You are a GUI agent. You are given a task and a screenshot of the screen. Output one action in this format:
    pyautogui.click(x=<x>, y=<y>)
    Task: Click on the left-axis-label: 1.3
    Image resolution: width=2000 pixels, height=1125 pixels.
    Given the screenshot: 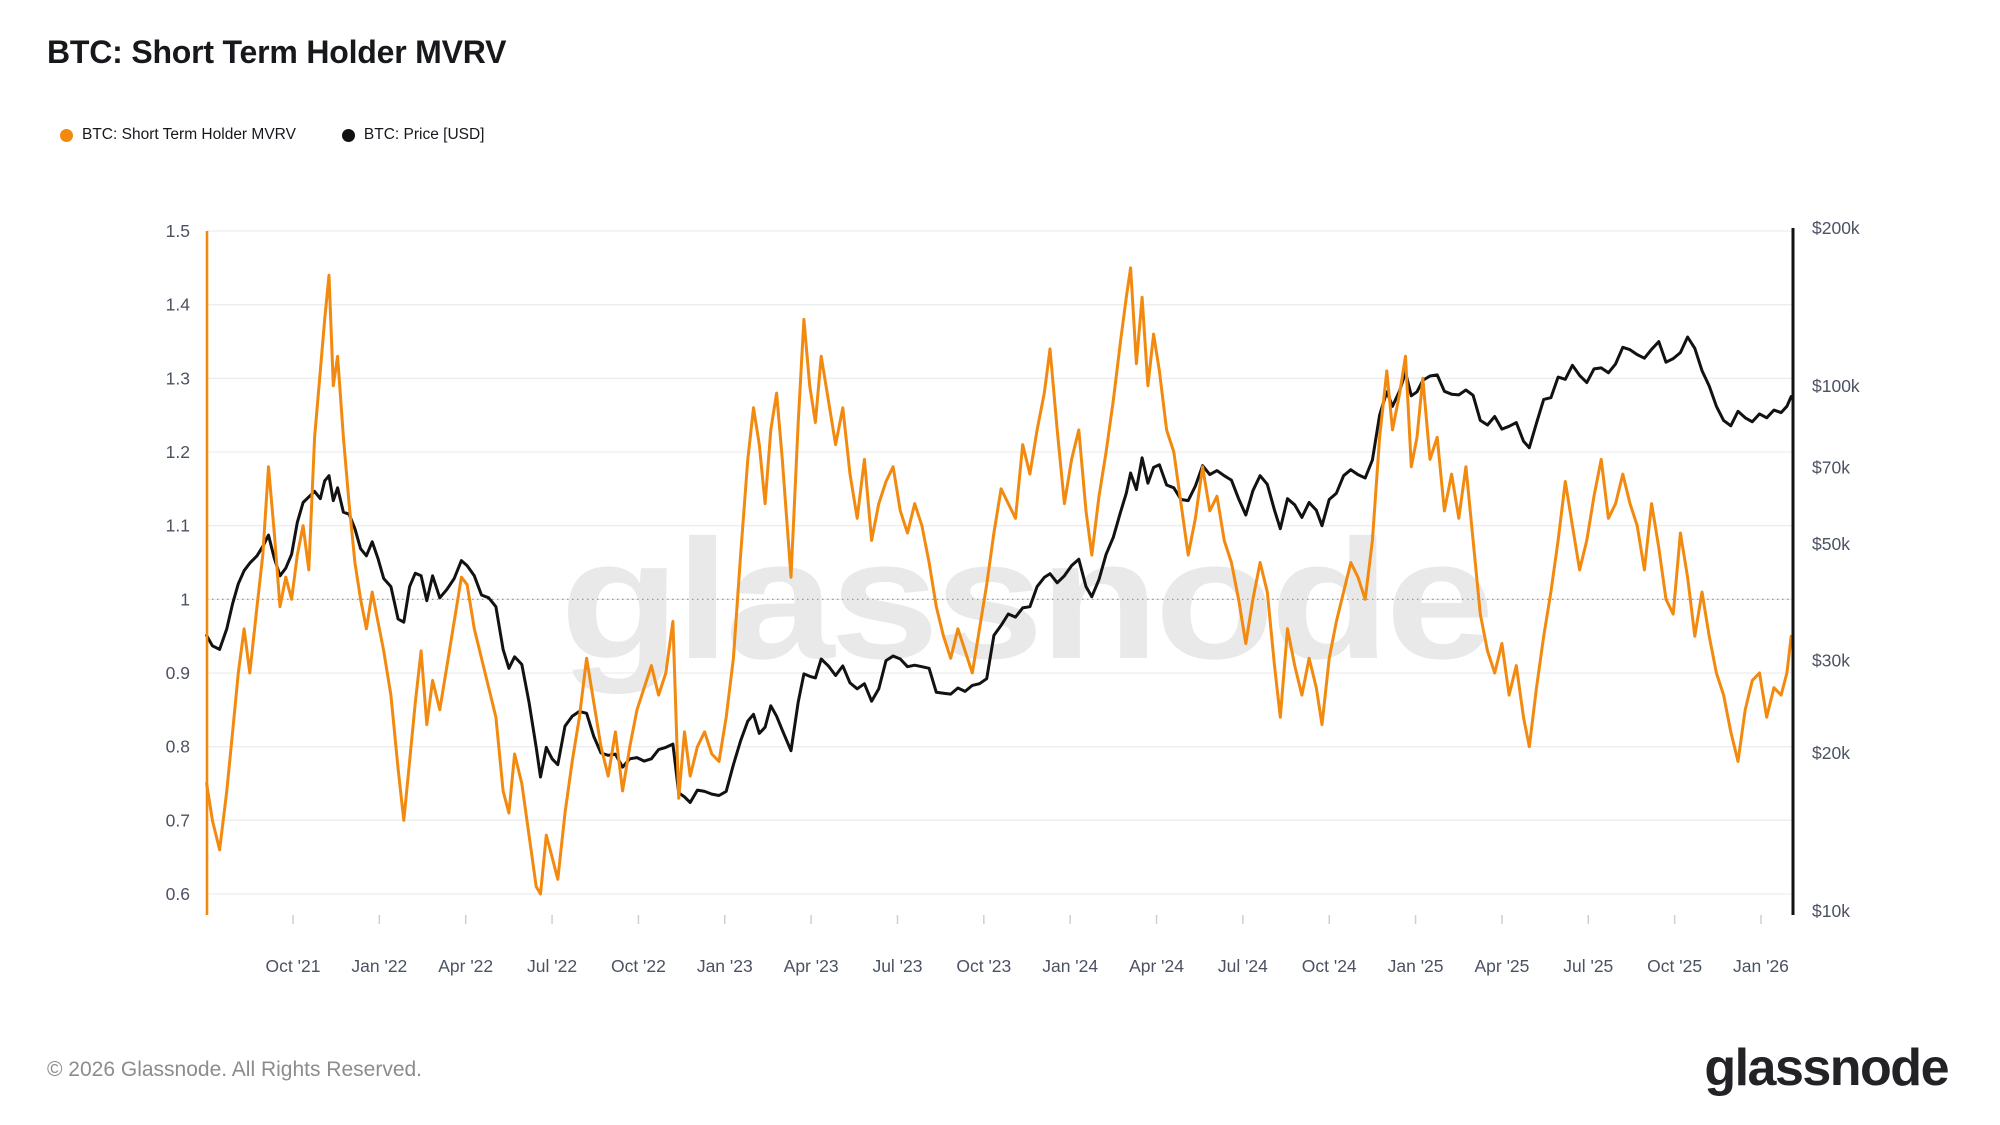 What is the action you would take?
    pyautogui.click(x=178, y=378)
    